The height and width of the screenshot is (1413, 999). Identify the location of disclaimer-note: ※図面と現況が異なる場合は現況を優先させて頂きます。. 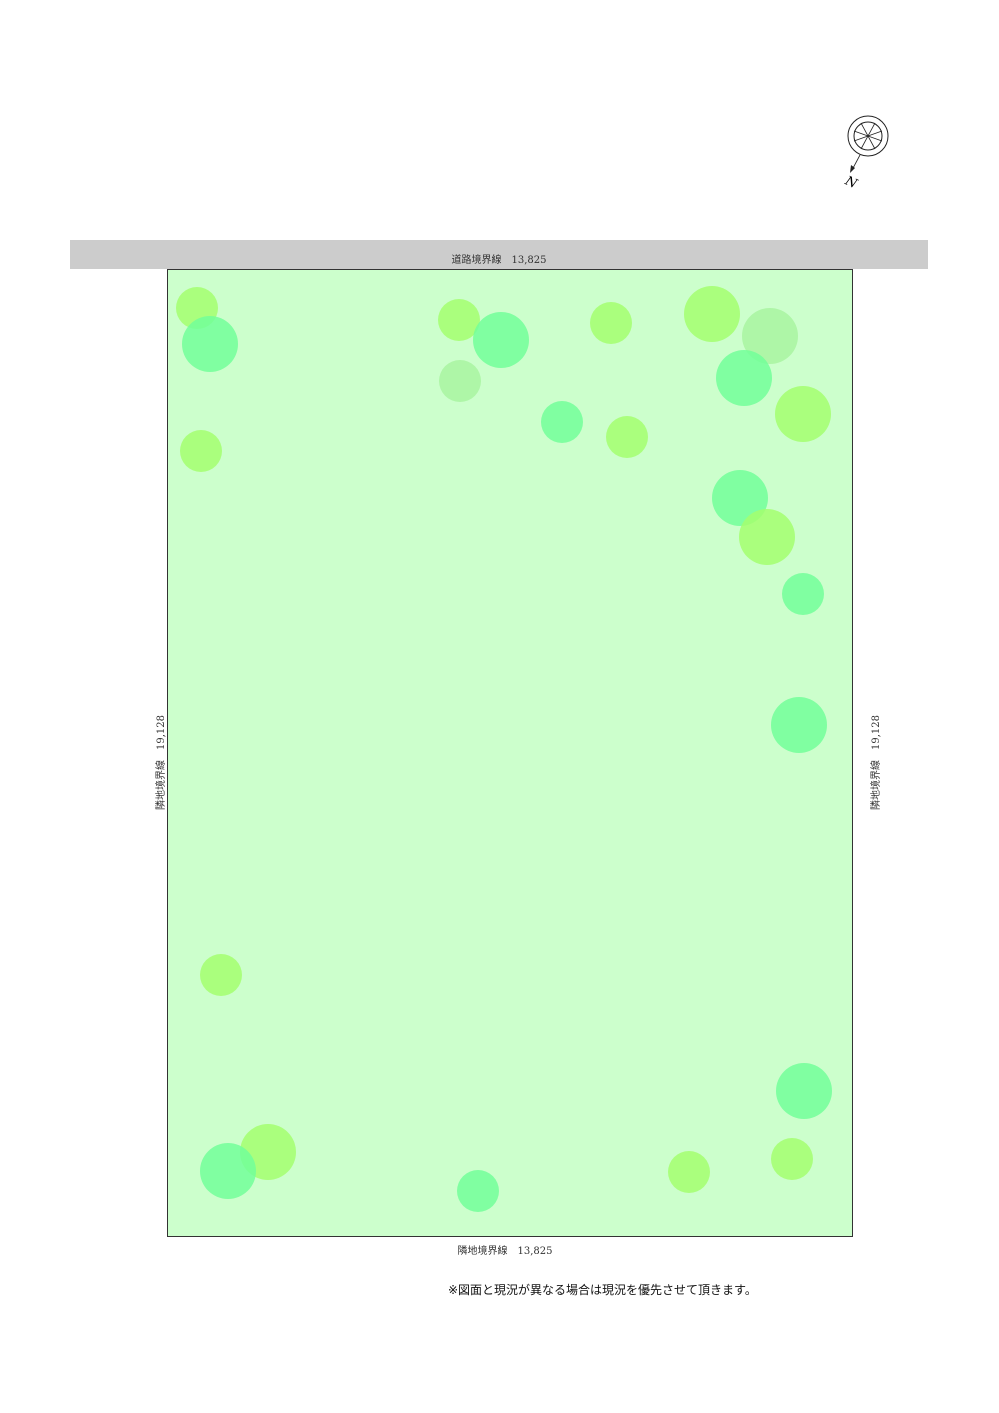
(602, 1290).